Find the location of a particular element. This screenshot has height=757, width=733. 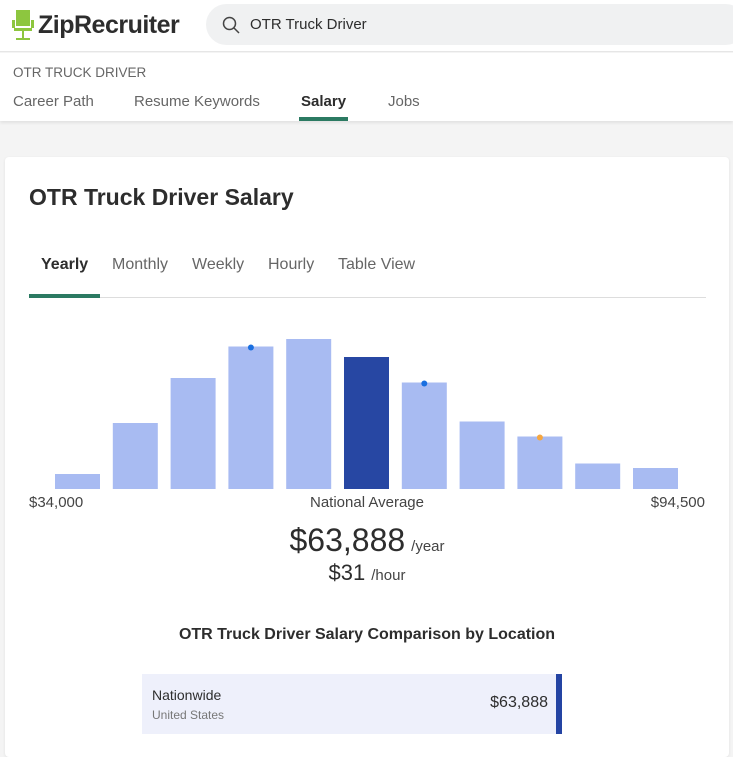

active-period-indicator is located at coordinates (64, 296).